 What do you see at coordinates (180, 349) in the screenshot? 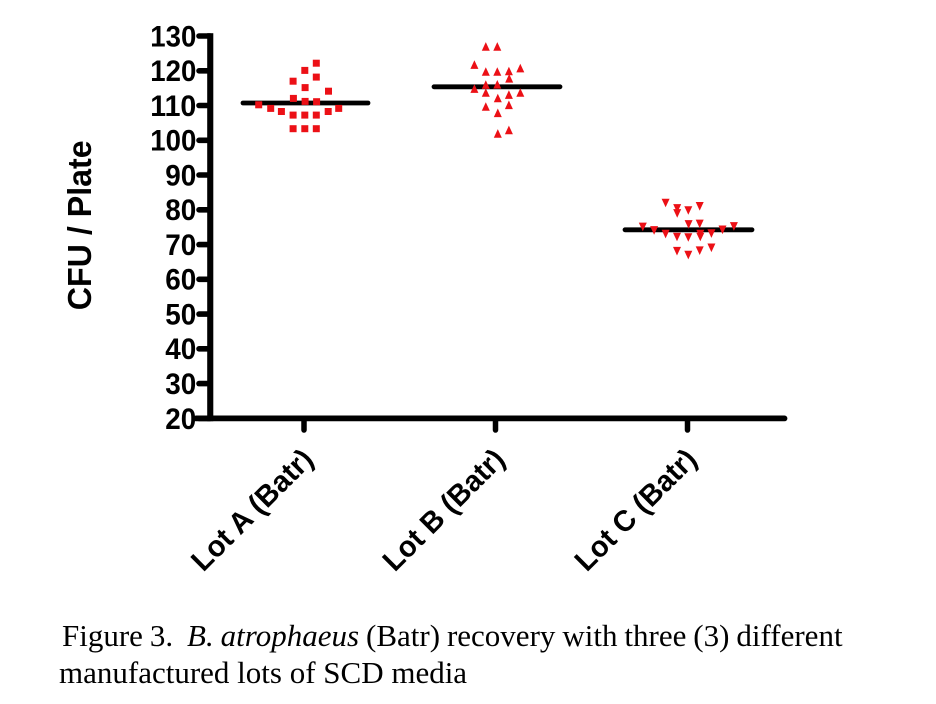
I see `svg-text: 40` at bounding box center [180, 349].